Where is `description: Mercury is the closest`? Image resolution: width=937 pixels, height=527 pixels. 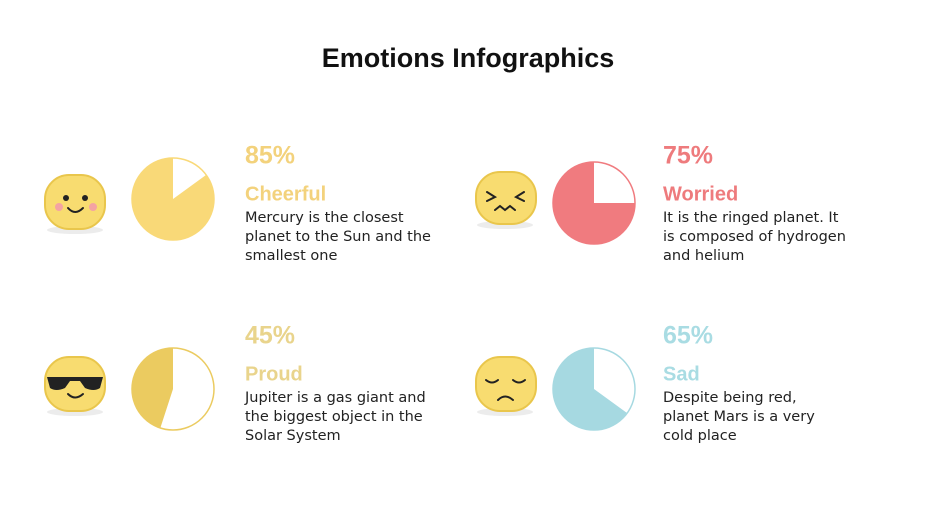
description: Mercury is the closest is located at coordinates (324, 218).